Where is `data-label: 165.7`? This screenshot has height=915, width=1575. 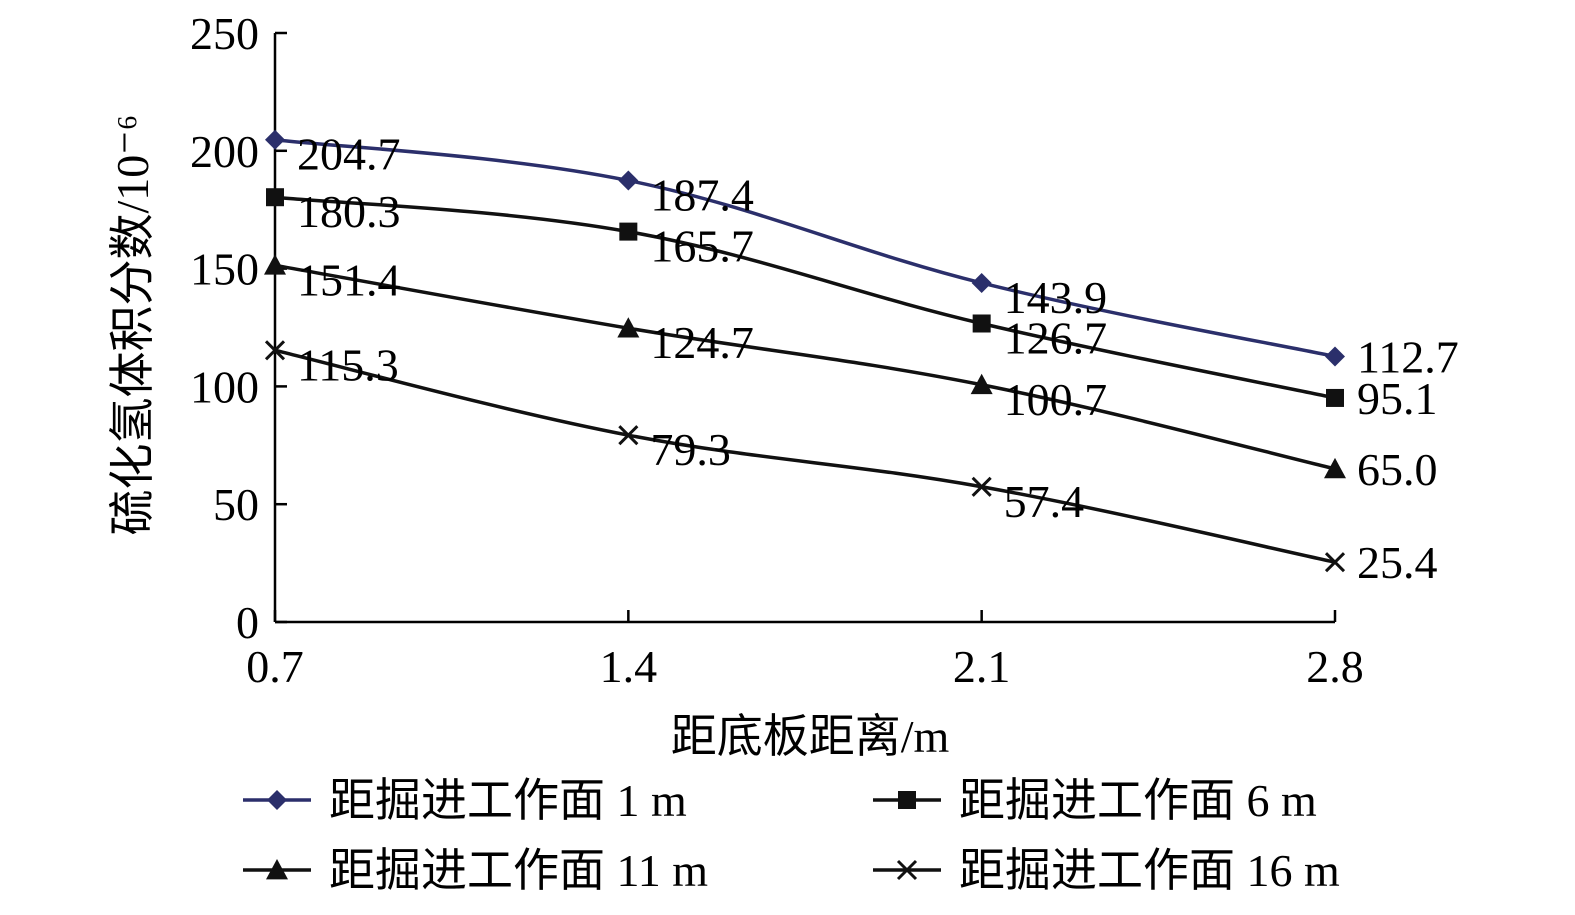
data-label: 165.7 is located at coordinates (702, 246).